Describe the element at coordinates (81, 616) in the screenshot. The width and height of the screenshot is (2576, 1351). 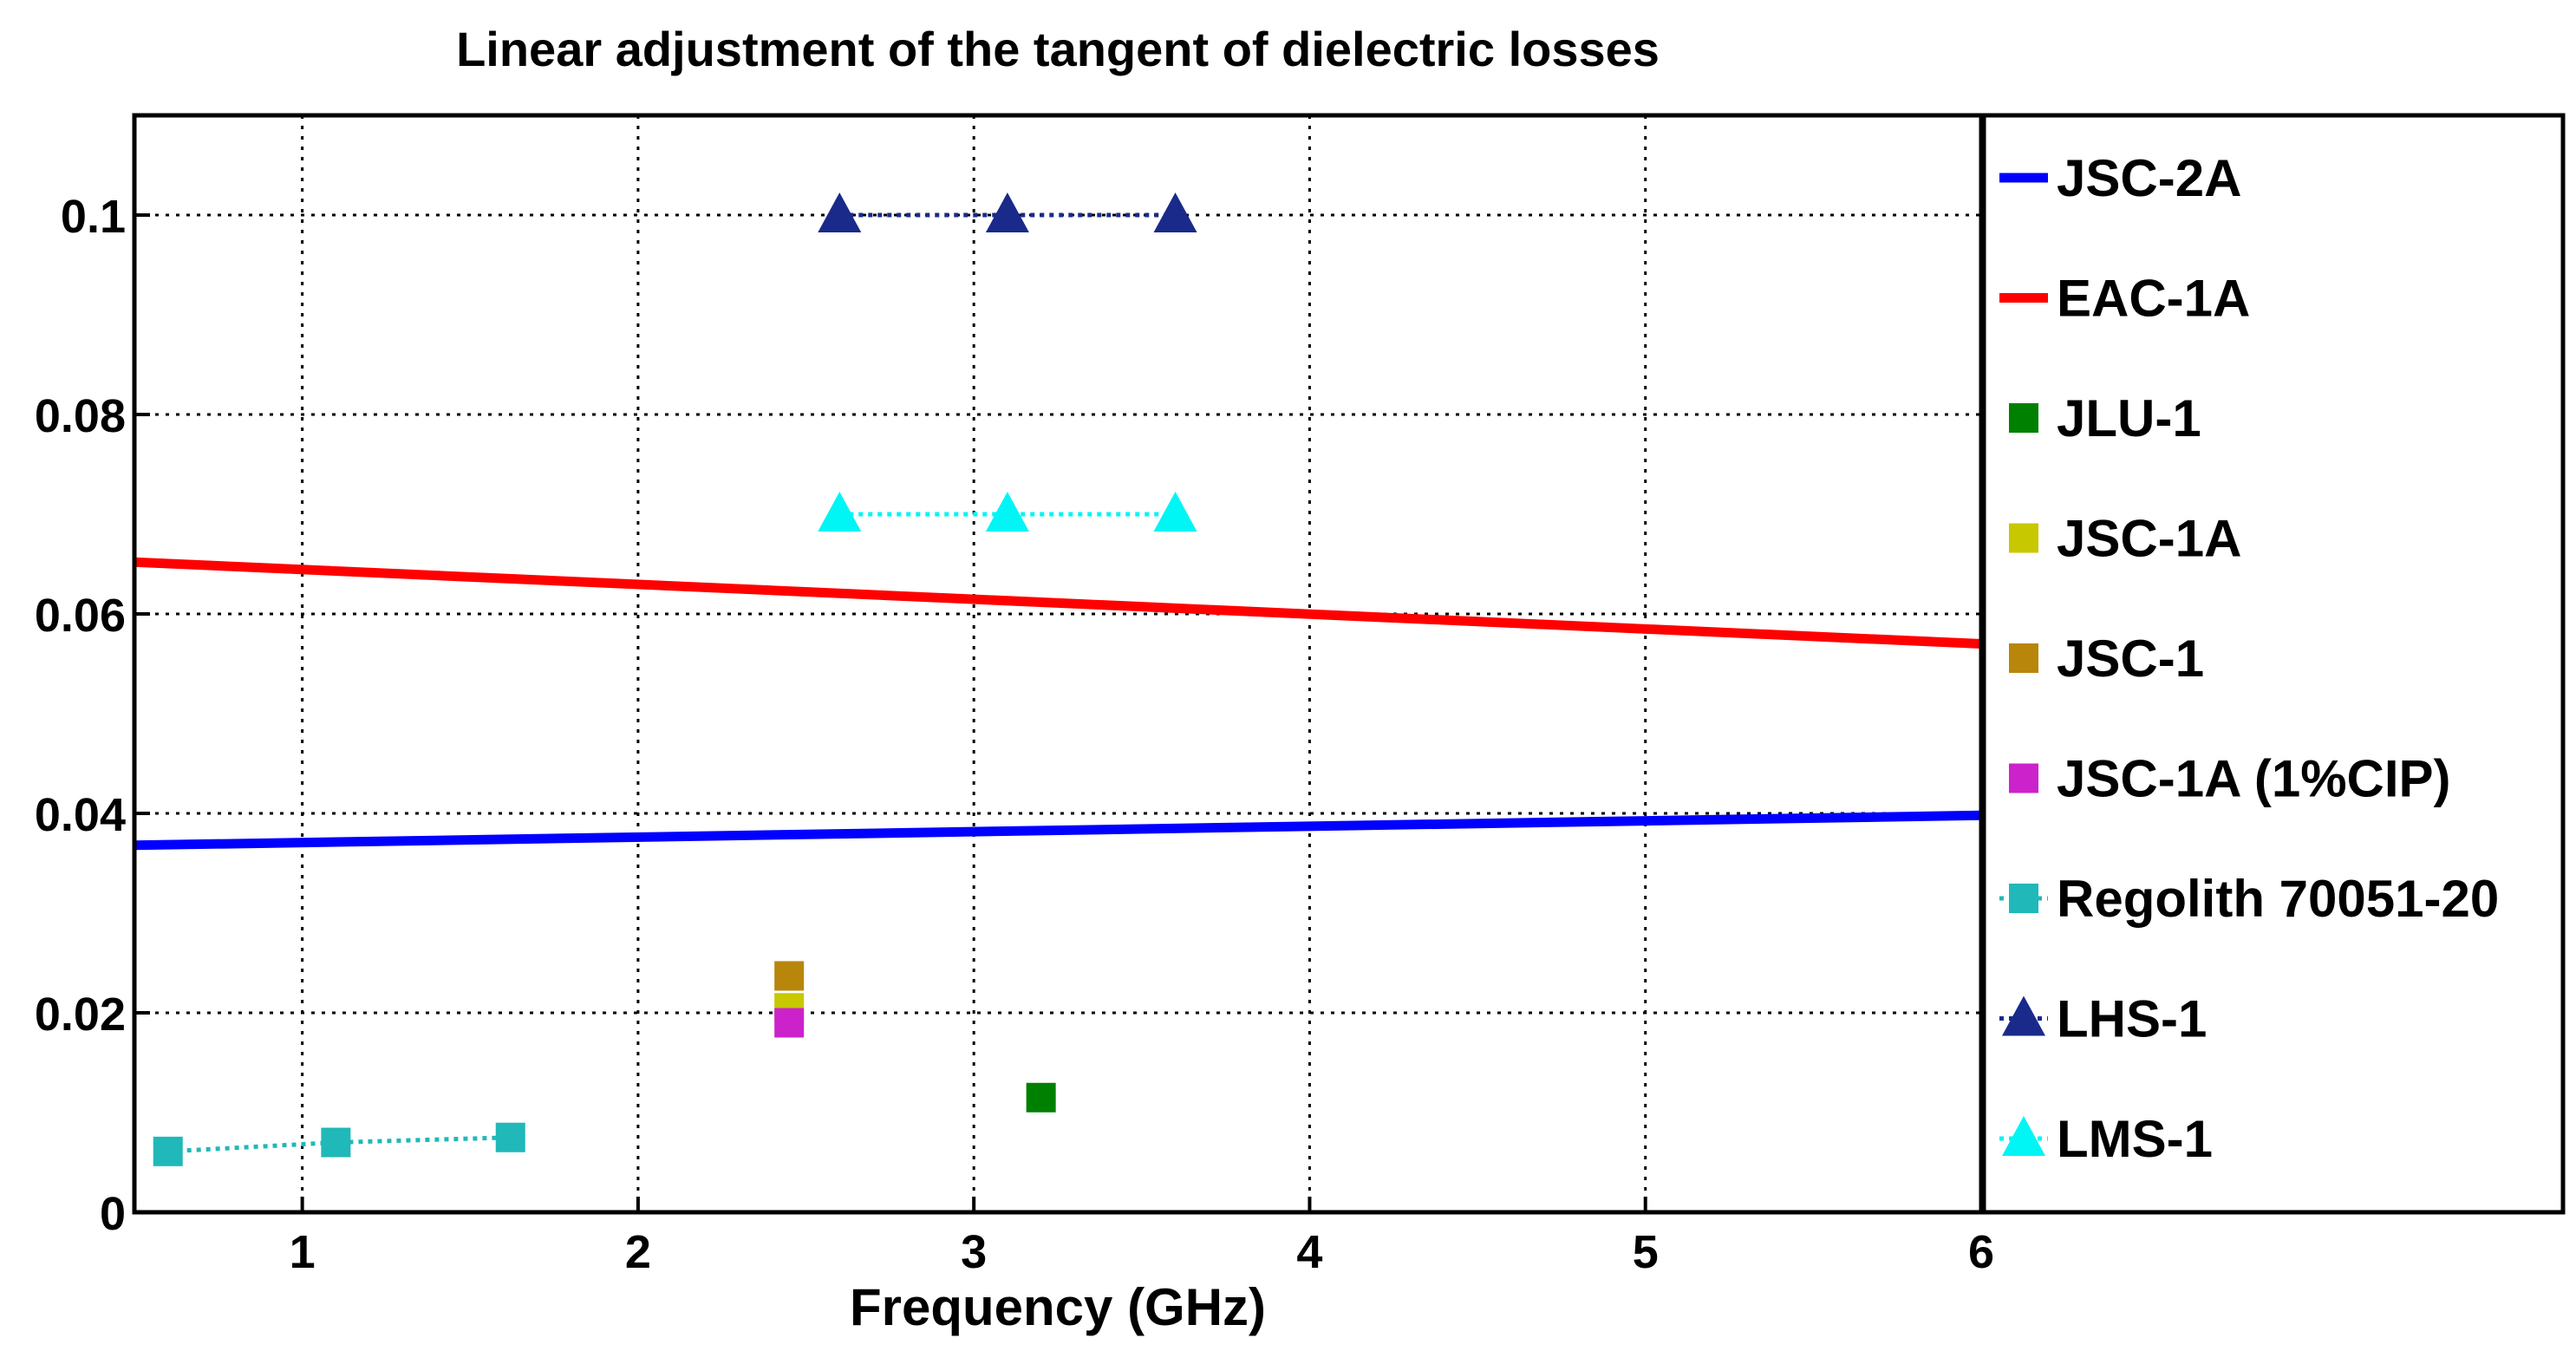
I see `y-tick-label: 0.06` at that location.